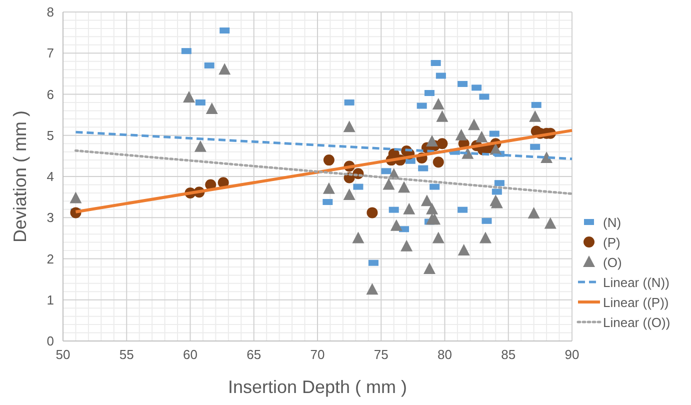  I want to click on x-tick-label: 50, so click(63, 354).